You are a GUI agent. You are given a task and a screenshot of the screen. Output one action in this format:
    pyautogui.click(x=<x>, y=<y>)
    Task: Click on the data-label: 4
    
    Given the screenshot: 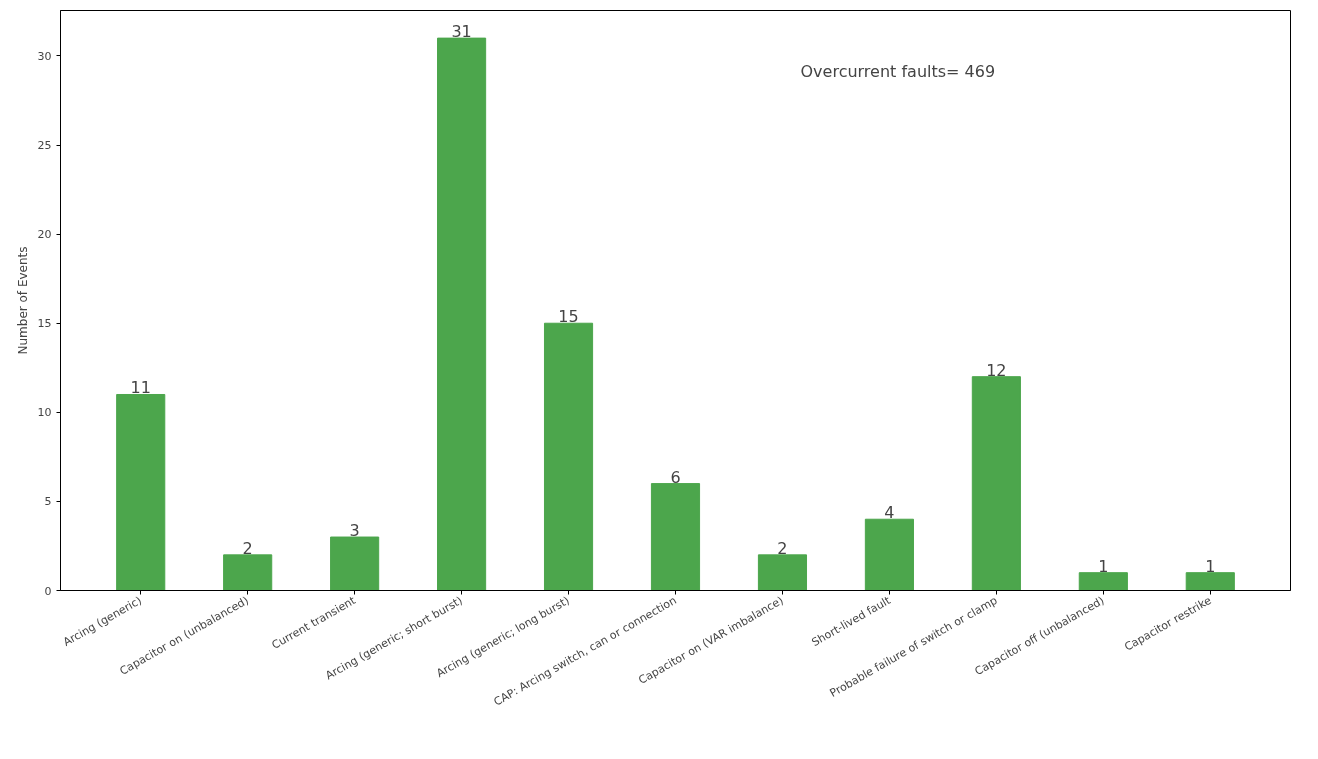 What is the action you would take?
    pyautogui.click(x=889, y=513)
    